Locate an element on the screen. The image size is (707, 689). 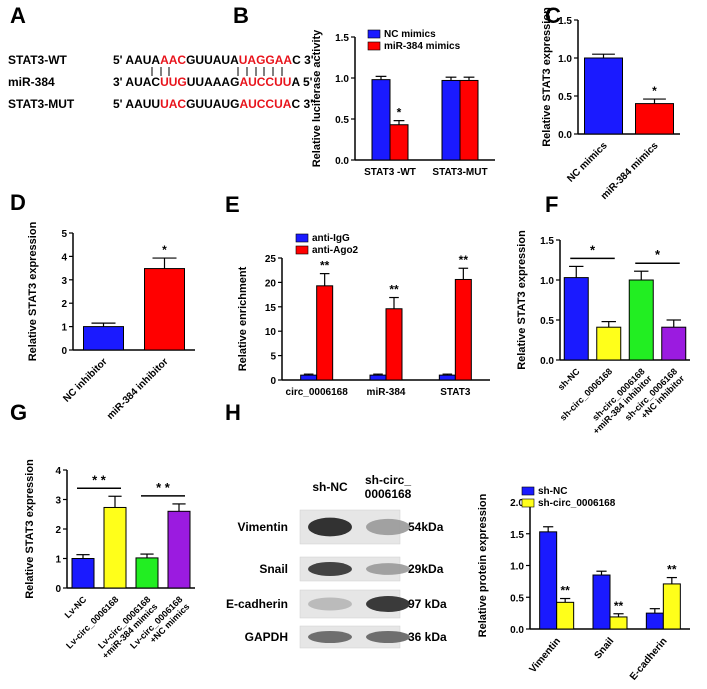
sequence-segment: AUCCUU is located at coordinates (265, 82).